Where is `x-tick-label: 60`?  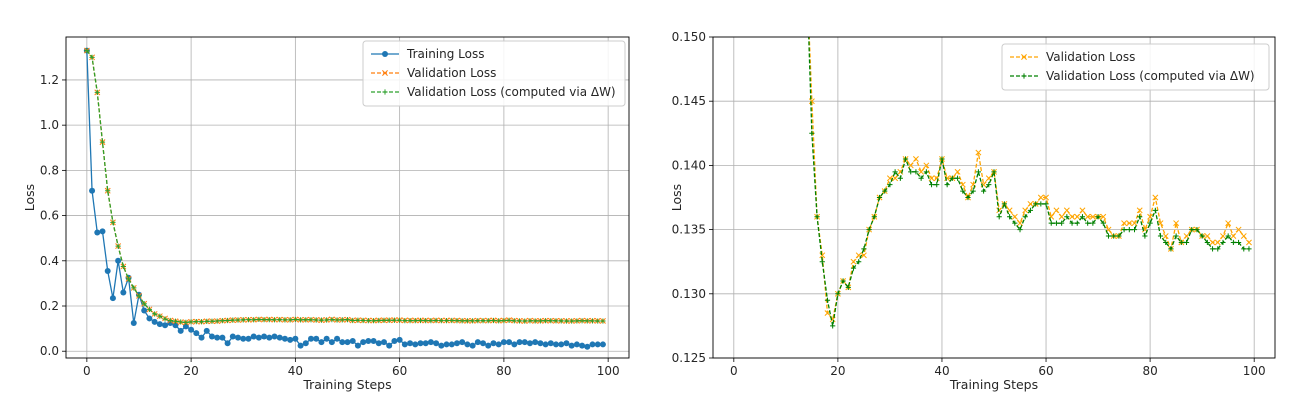
x-tick-label: 60 is located at coordinates (399, 371).